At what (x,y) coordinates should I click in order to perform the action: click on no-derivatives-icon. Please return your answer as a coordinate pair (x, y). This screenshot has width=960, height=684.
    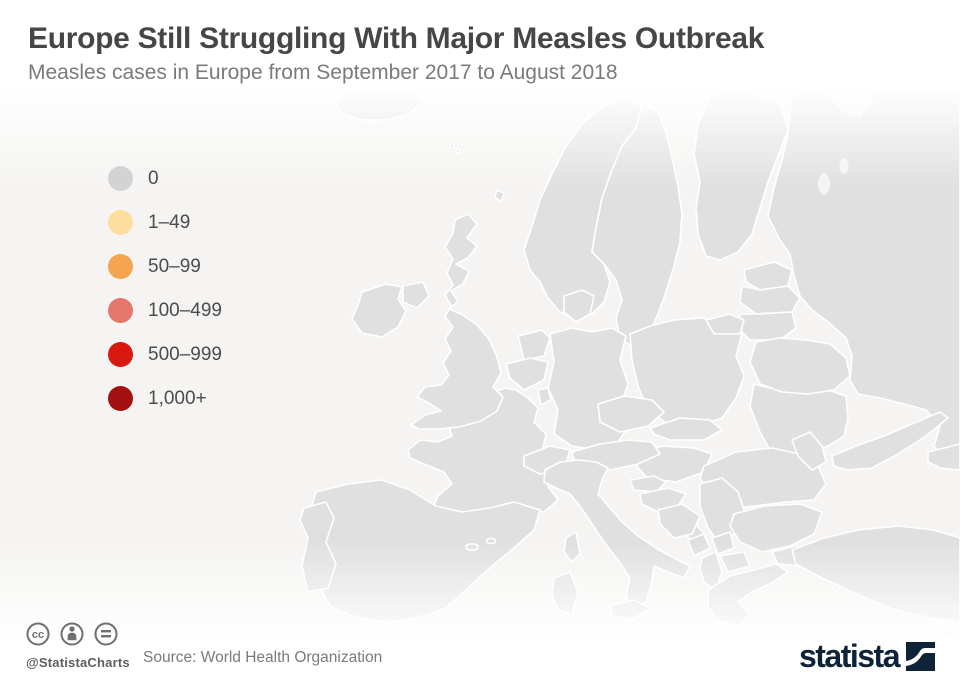
    Looking at the image, I should click on (106, 634).